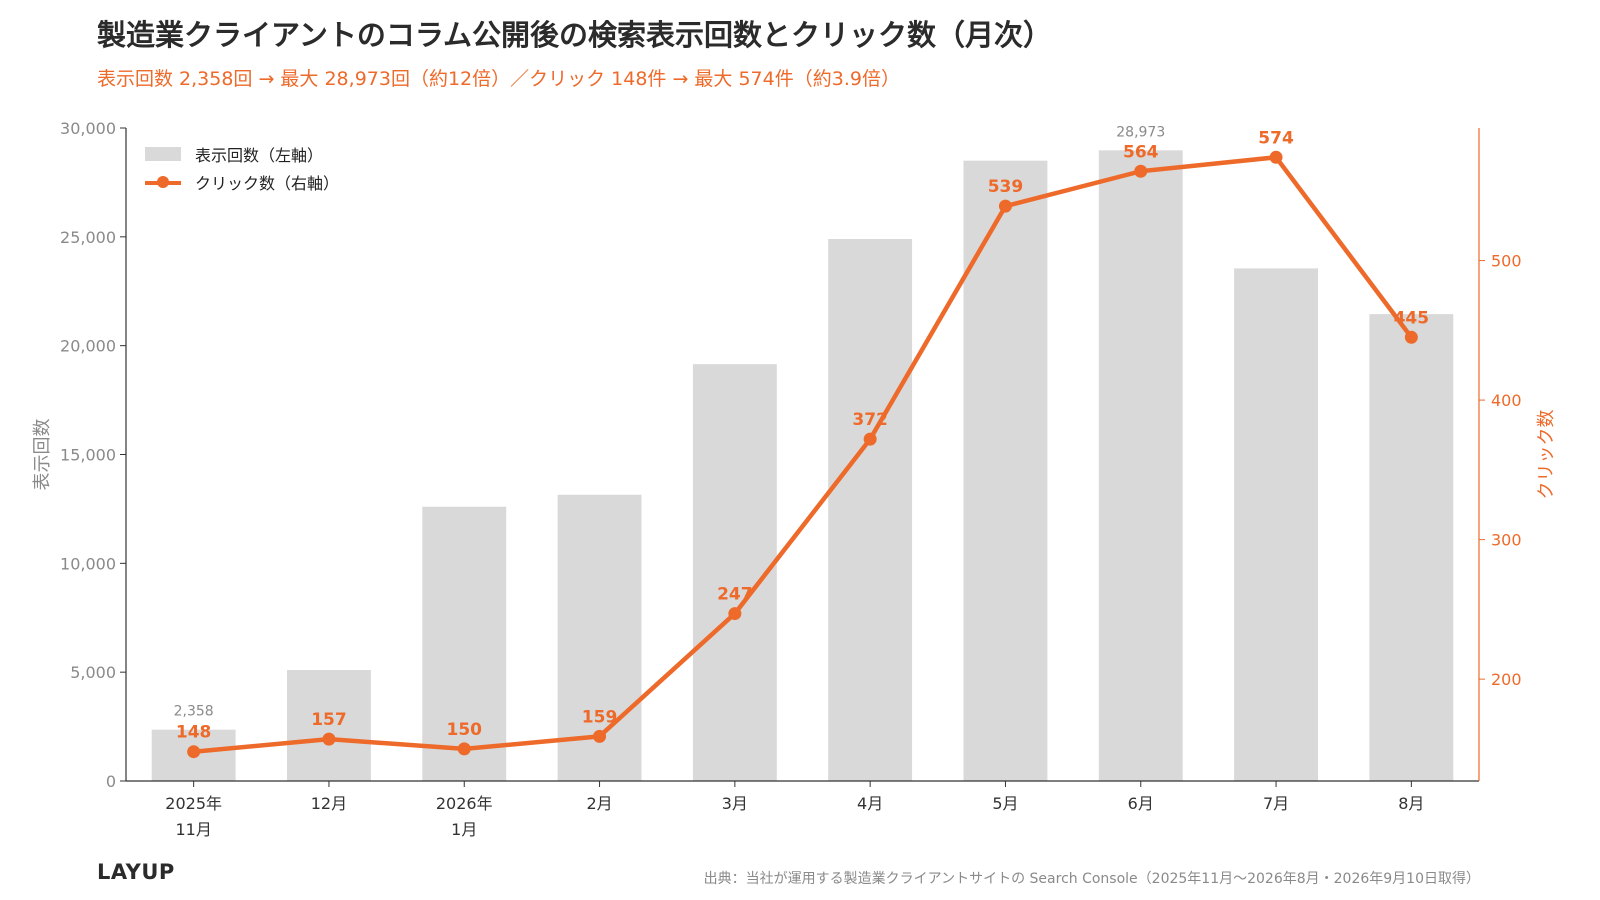 The image size is (1600, 900). Describe the element at coordinates (464, 803) in the screenshot. I see `x-tick-label: 2026年` at that location.